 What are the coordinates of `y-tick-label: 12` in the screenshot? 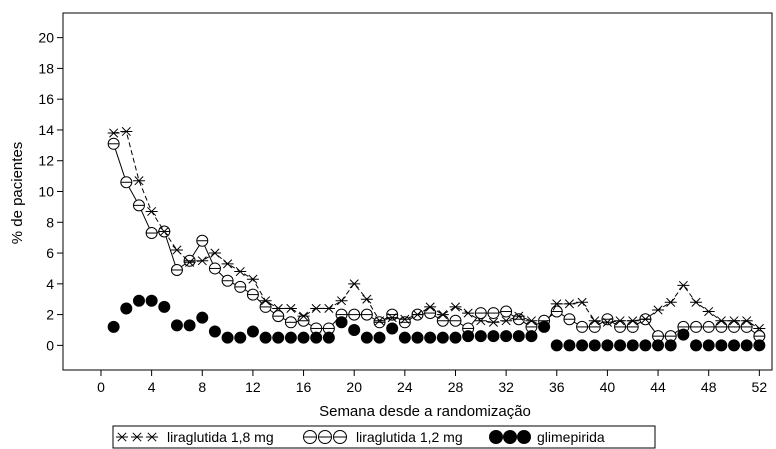 It's located at (46, 161).